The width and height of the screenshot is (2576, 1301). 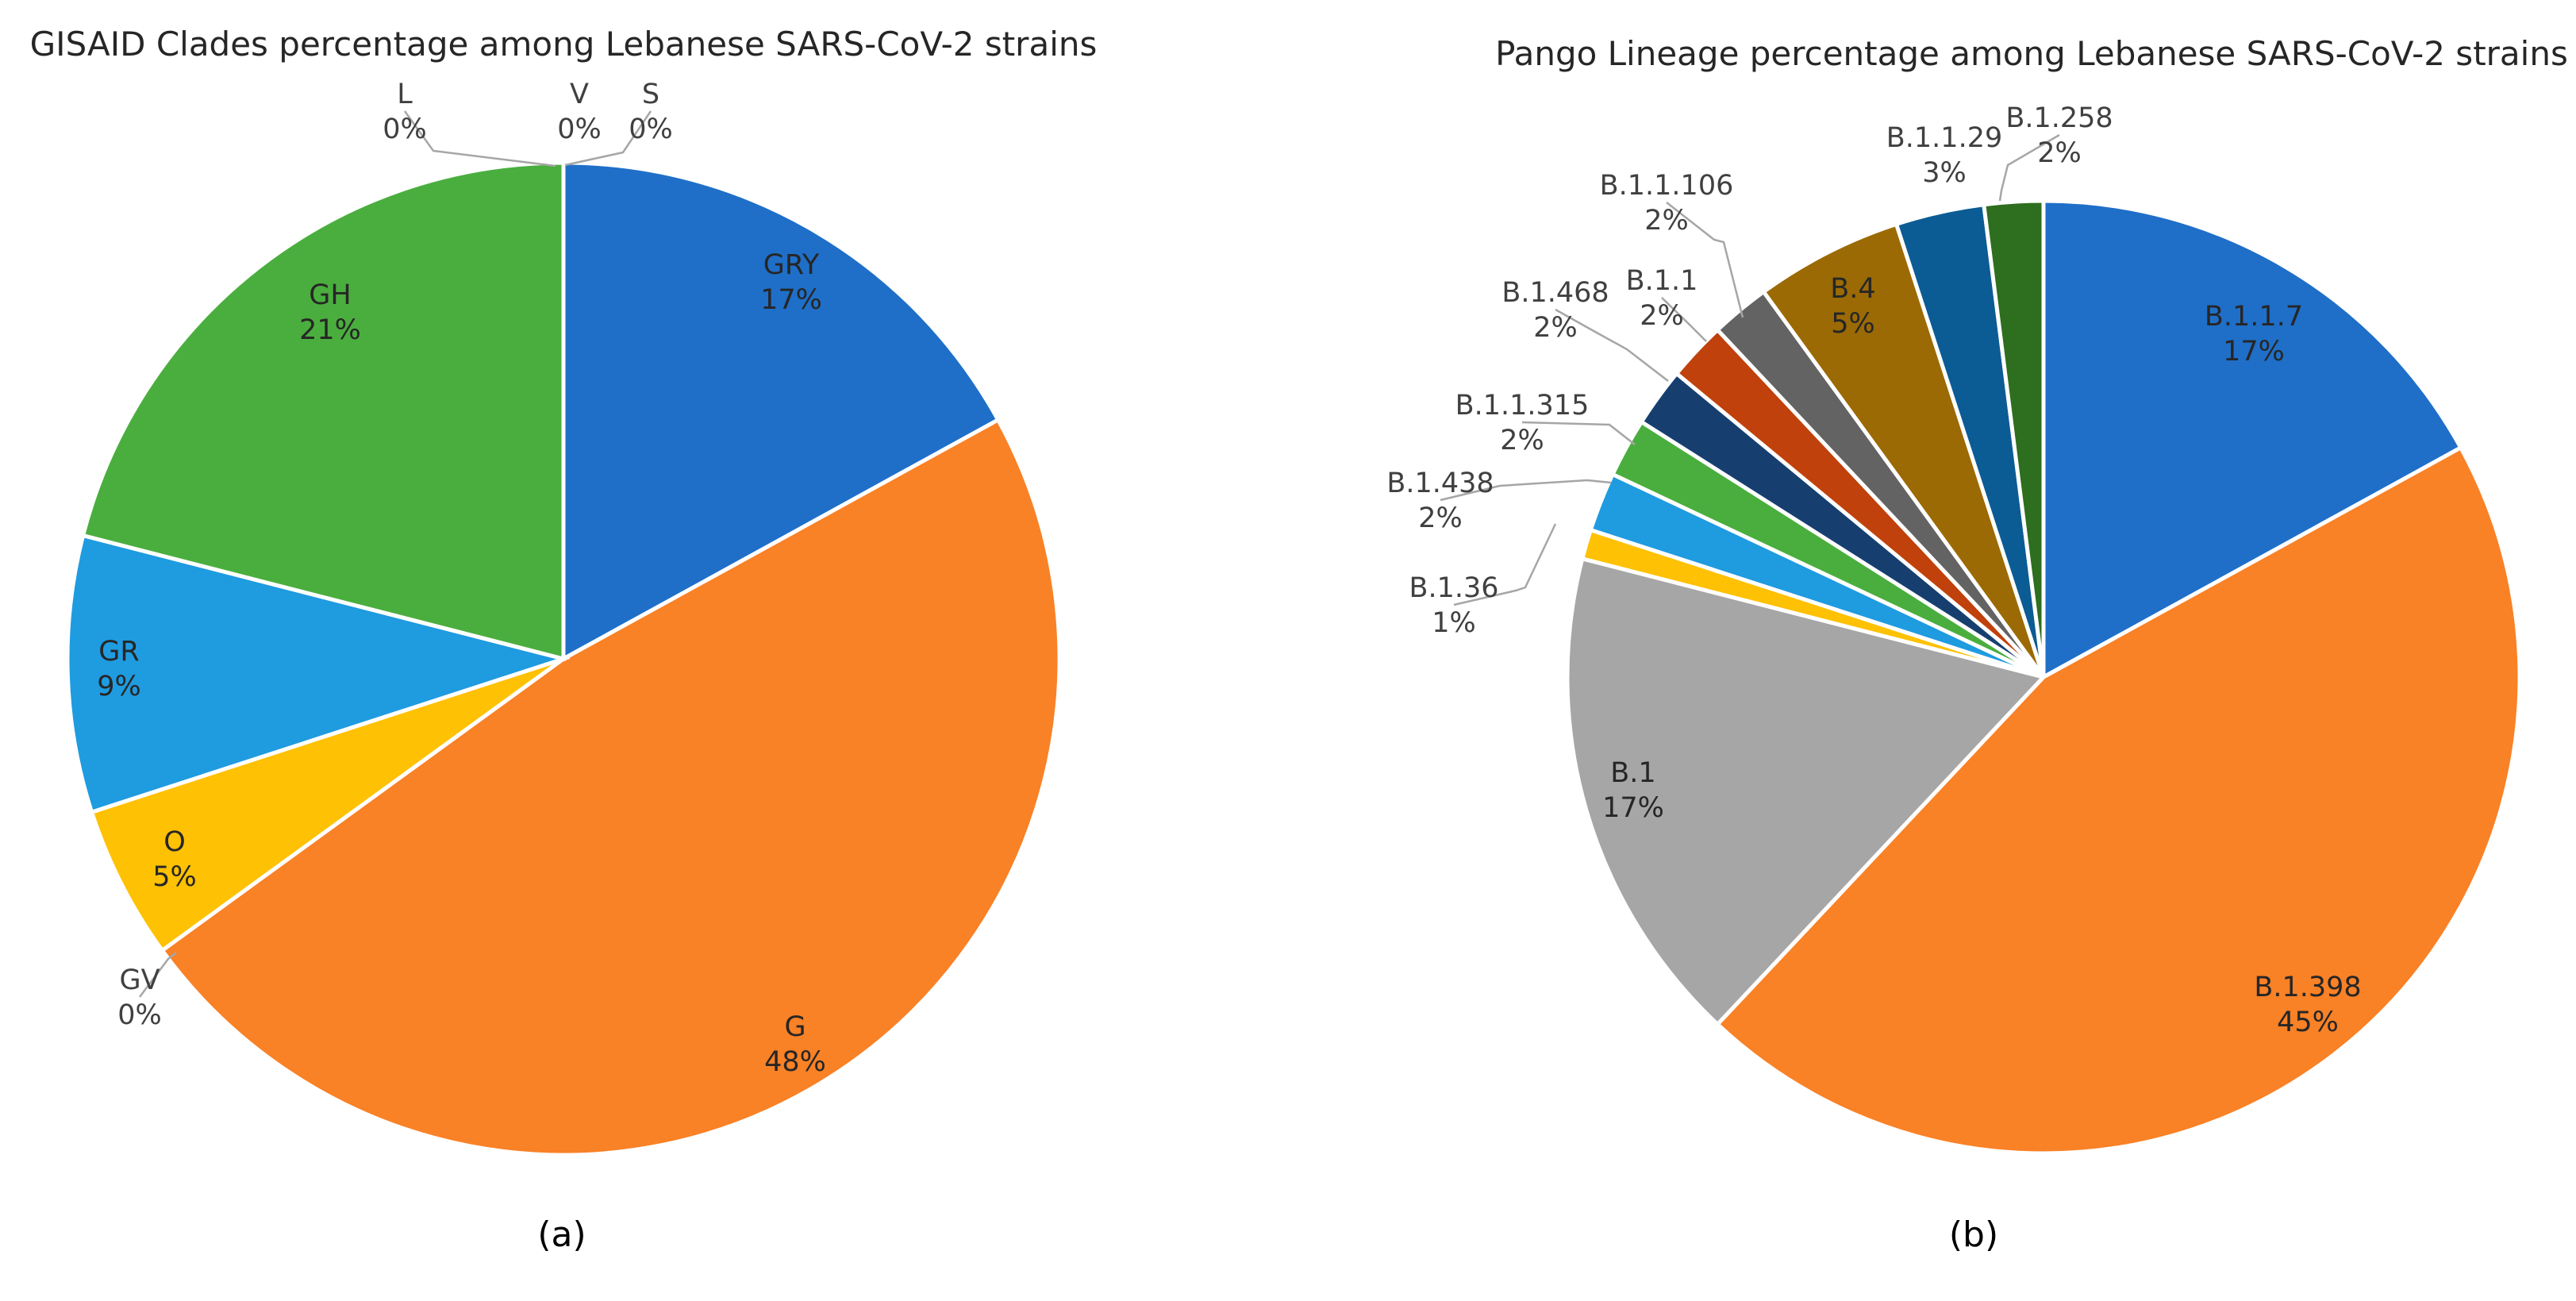 What do you see at coordinates (119, 669) in the screenshot?
I see `pie-a-label-gr: GR 9%` at bounding box center [119, 669].